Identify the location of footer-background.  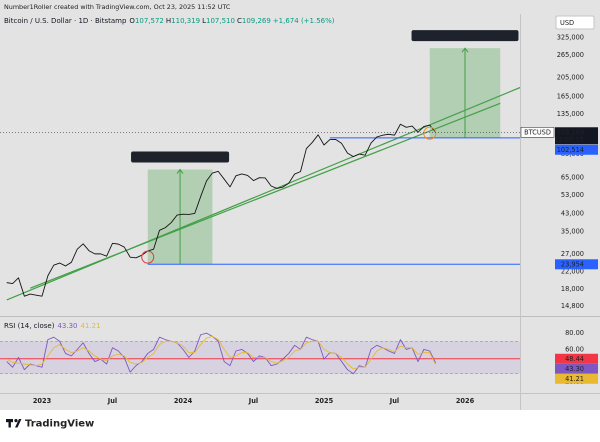
(300, 426).